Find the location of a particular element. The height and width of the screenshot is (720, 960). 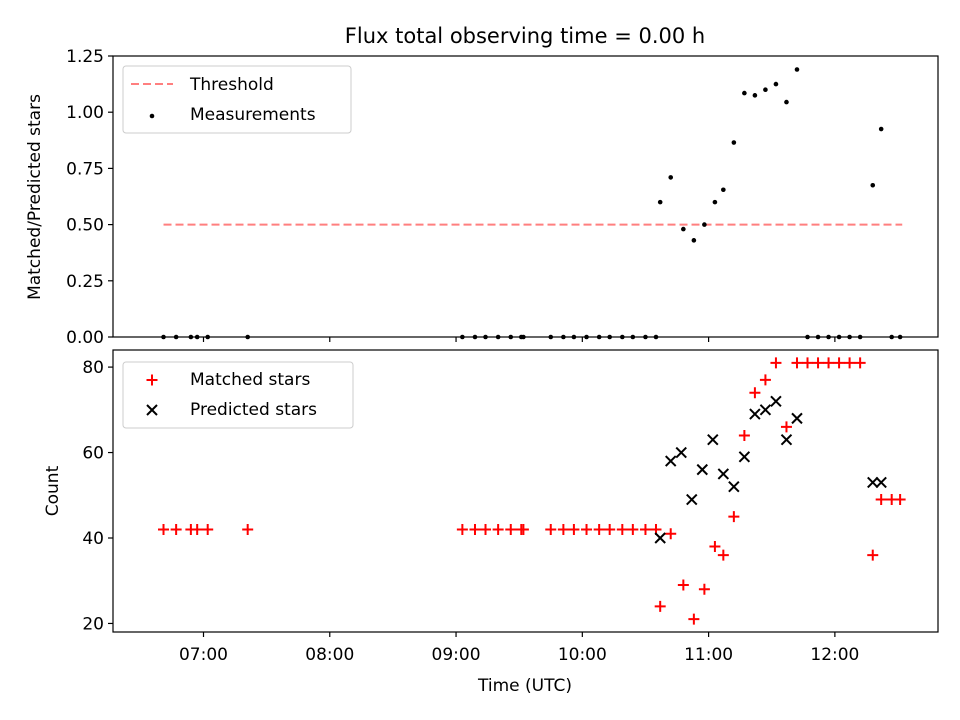

bottom-y-tick-label: 20 is located at coordinates (93, 624).